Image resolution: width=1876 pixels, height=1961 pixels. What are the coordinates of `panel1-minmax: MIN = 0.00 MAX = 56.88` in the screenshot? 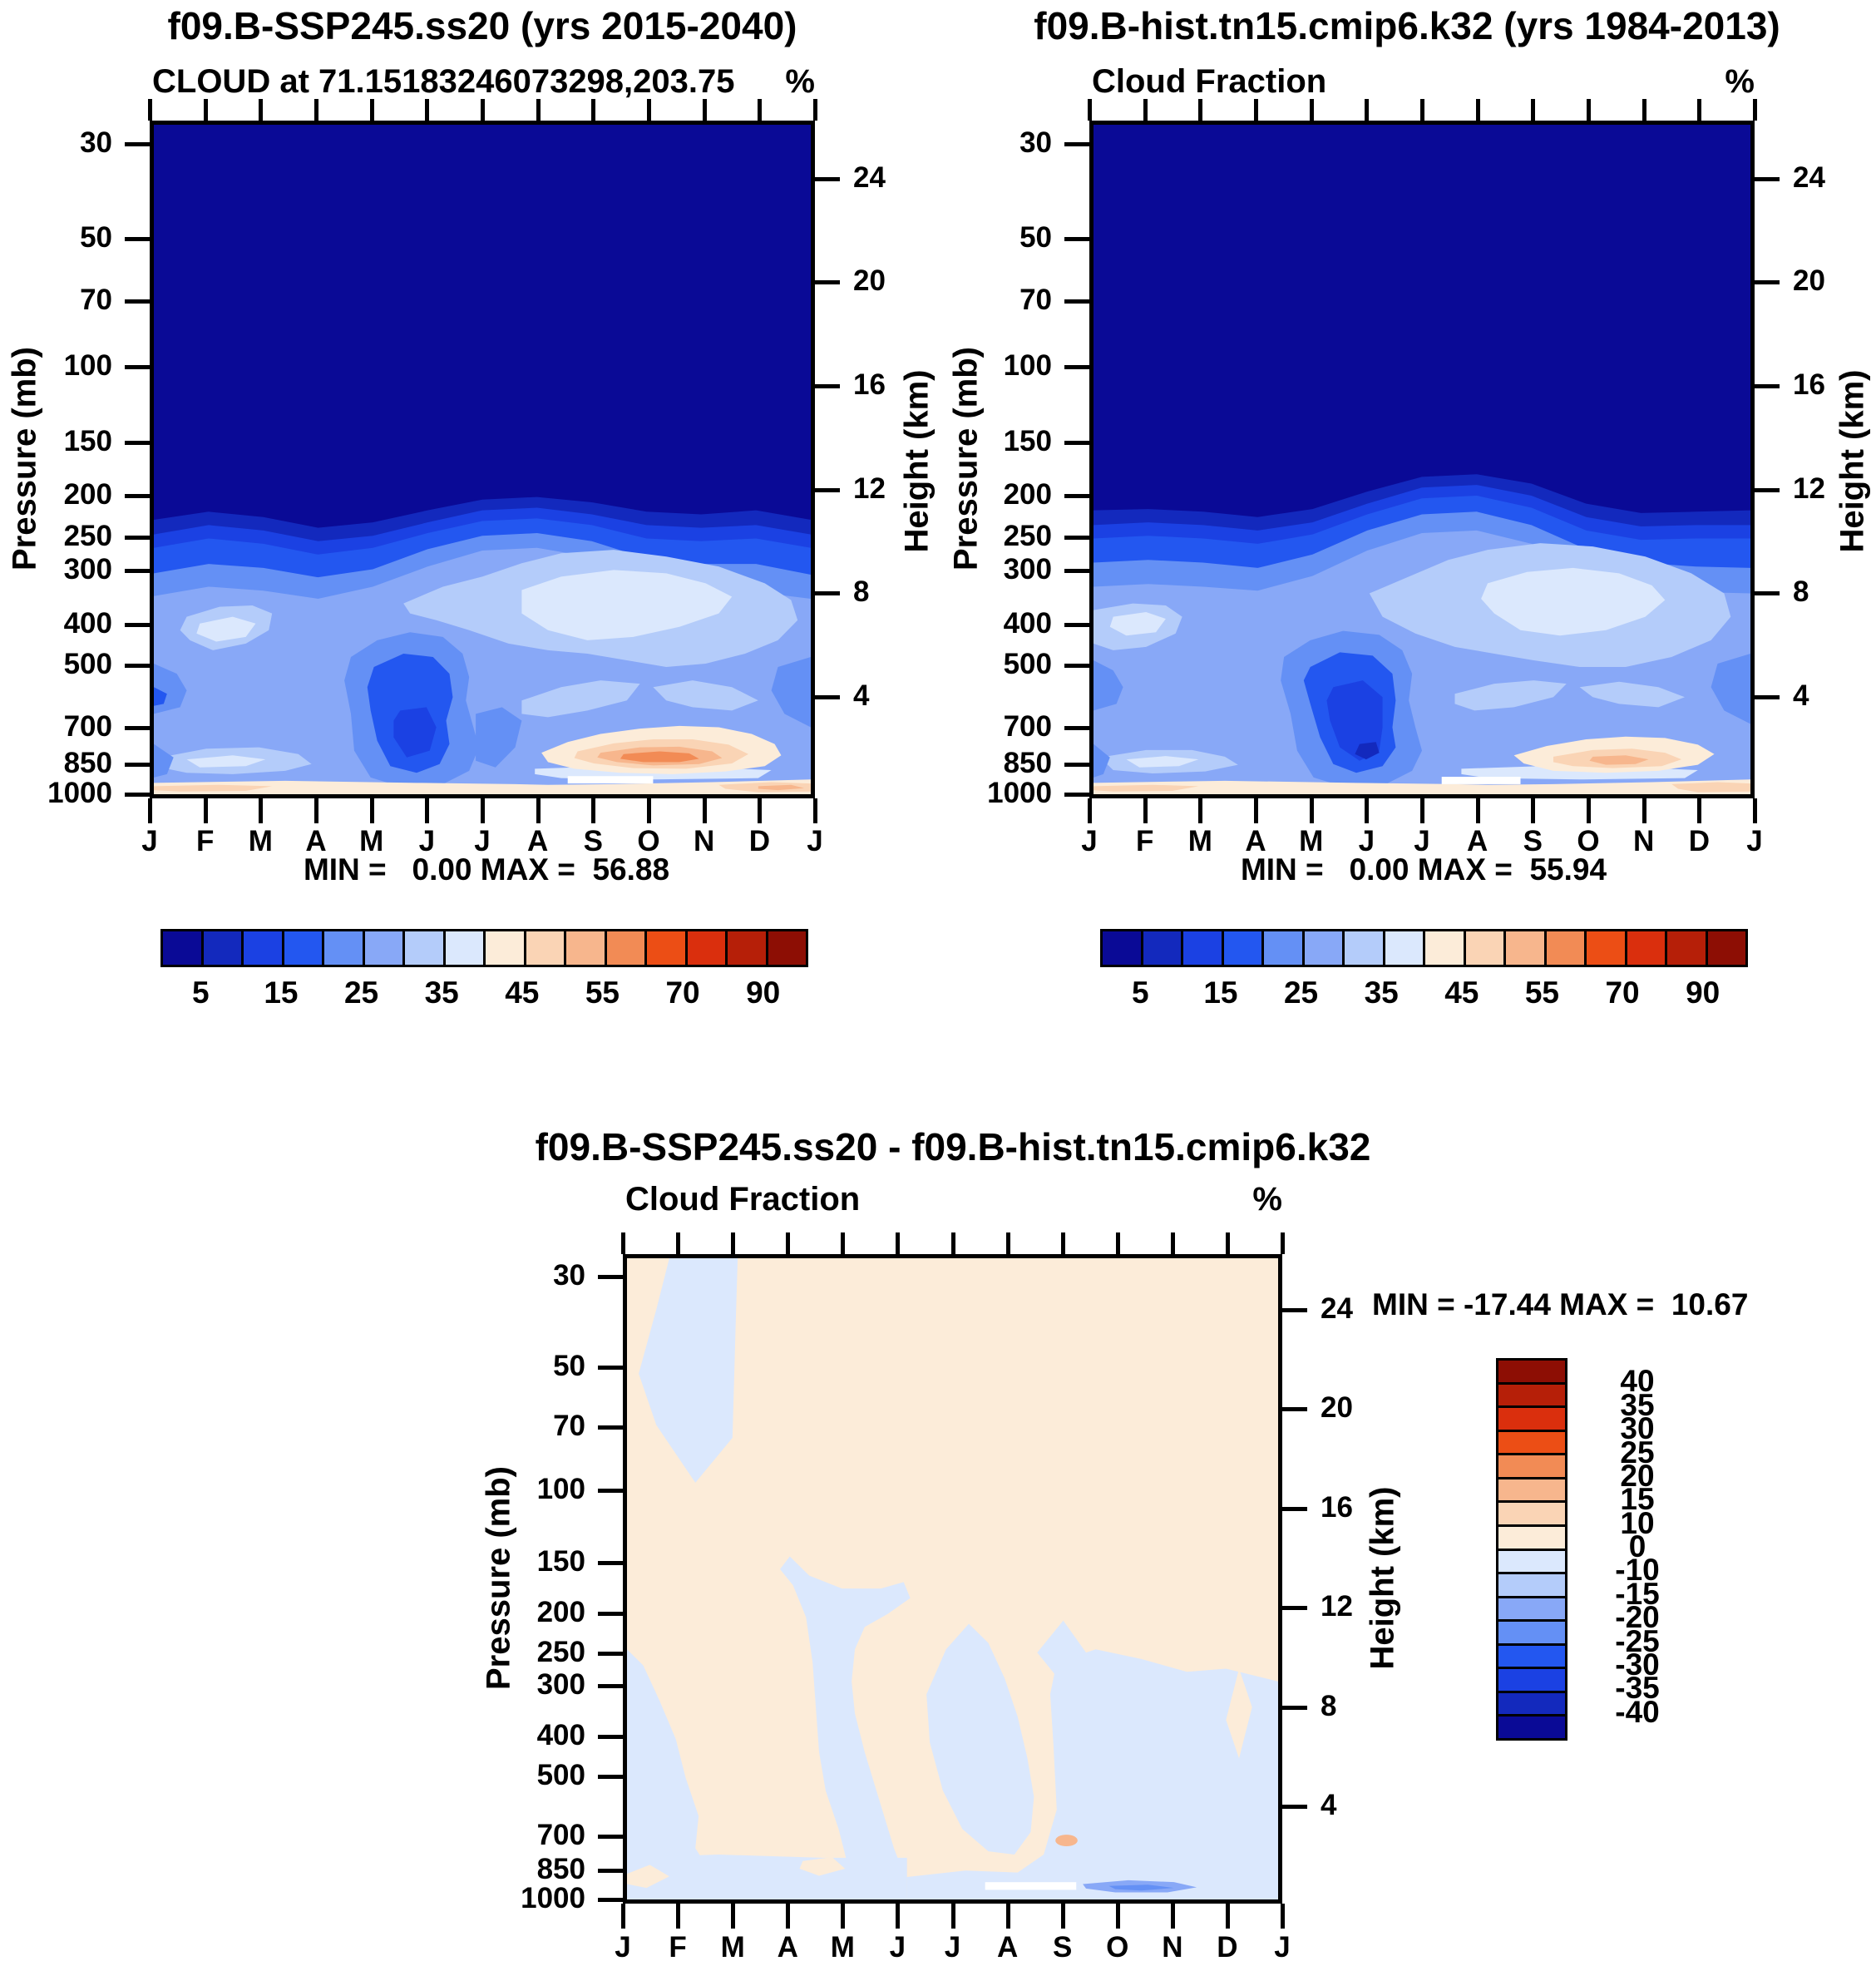 It's located at (487, 869).